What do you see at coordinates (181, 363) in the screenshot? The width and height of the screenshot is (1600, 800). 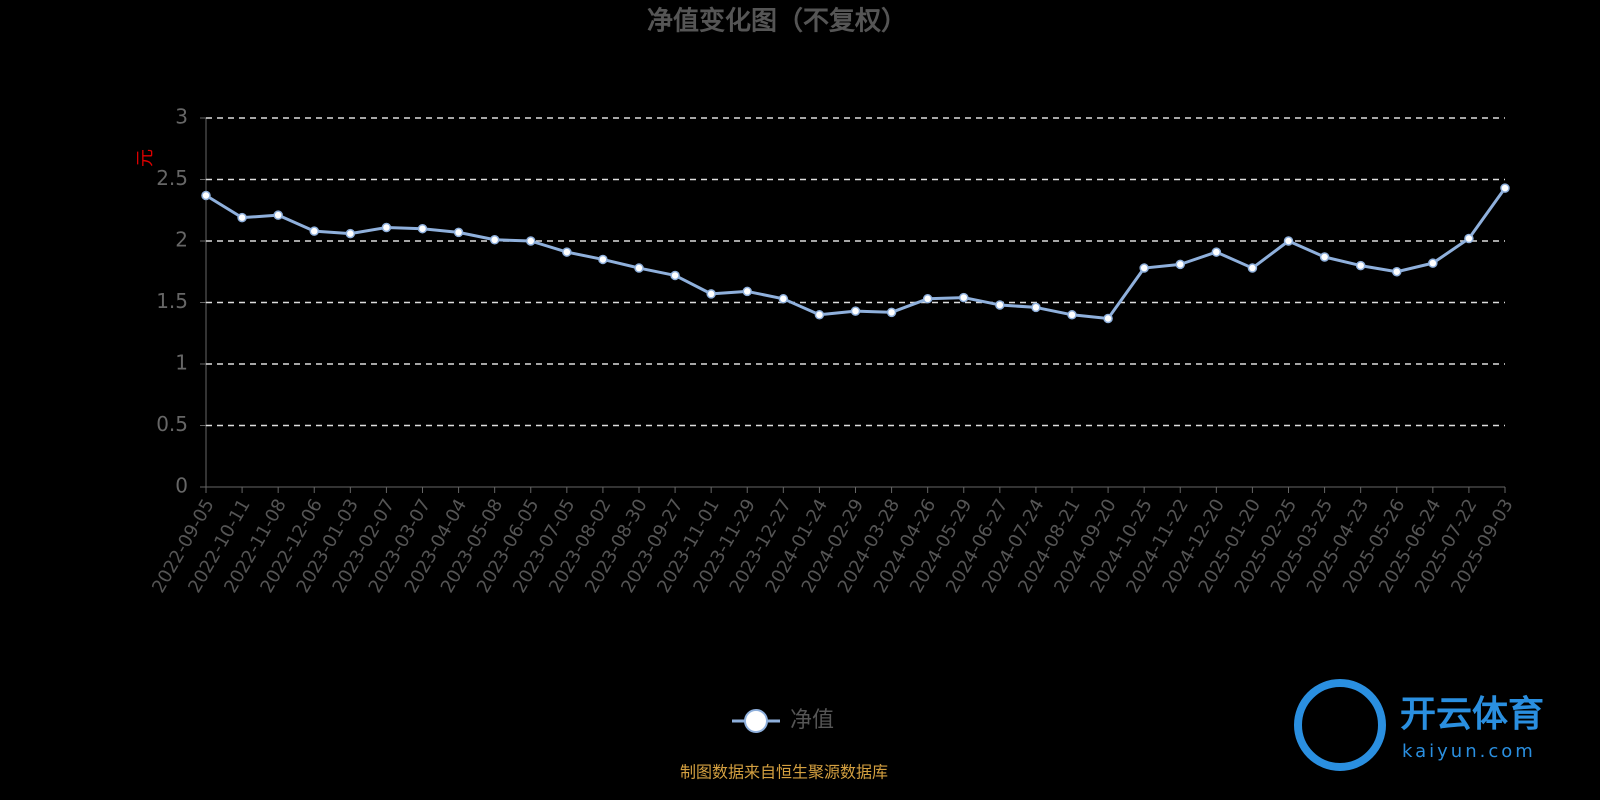 I see `y-tick-label: 1` at bounding box center [181, 363].